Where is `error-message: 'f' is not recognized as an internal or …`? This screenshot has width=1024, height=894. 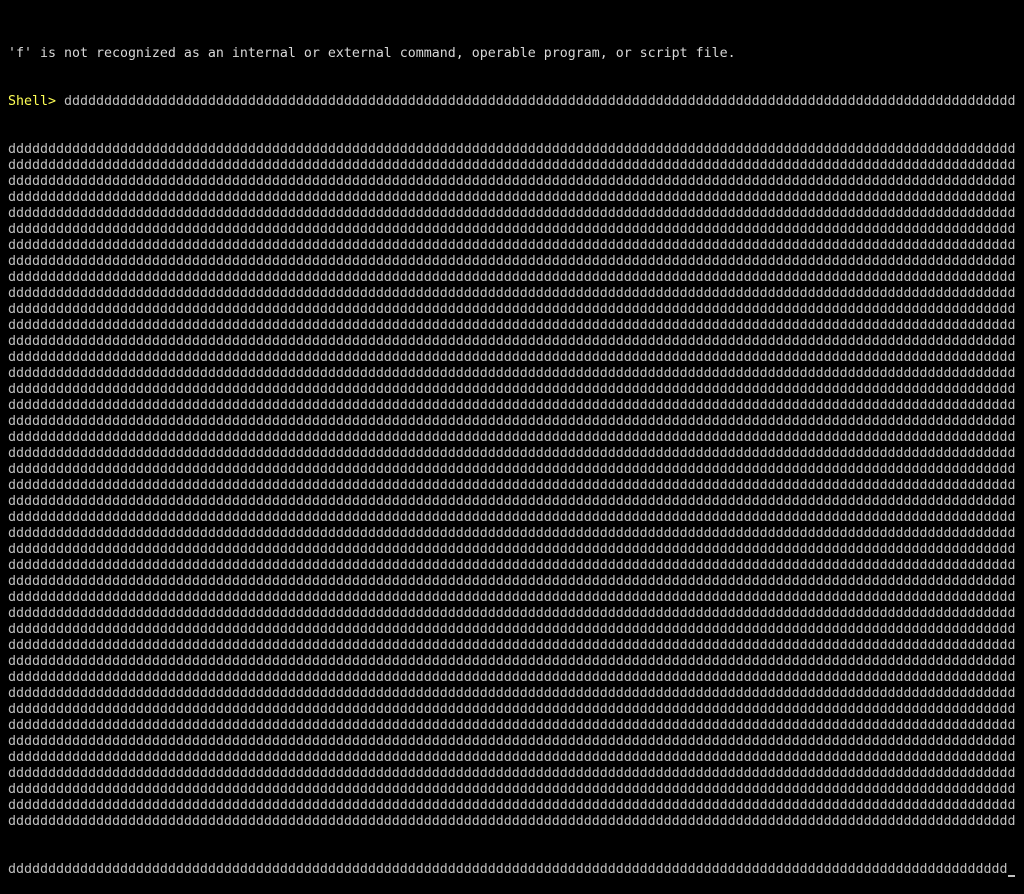 error-message: 'f' is not recognized as an internal or … is located at coordinates (372, 53).